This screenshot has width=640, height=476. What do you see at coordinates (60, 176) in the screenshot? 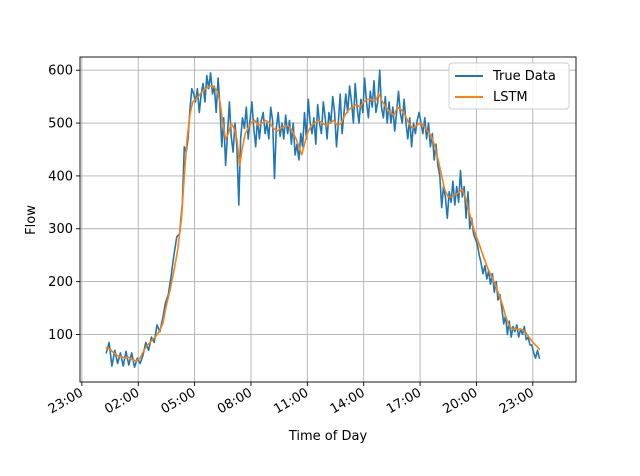
I see `y-tick-label: 400` at bounding box center [60, 176].